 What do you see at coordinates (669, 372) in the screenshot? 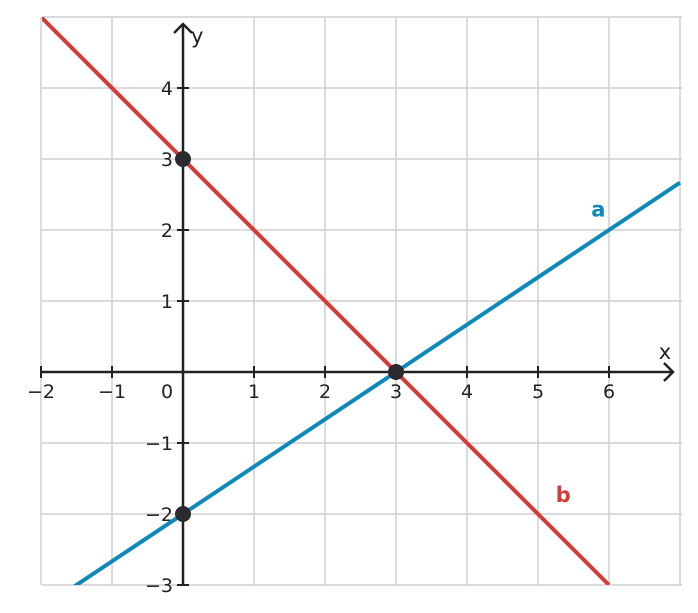
I see `x-axis-arrowhead` at bounding box center [669, 372].